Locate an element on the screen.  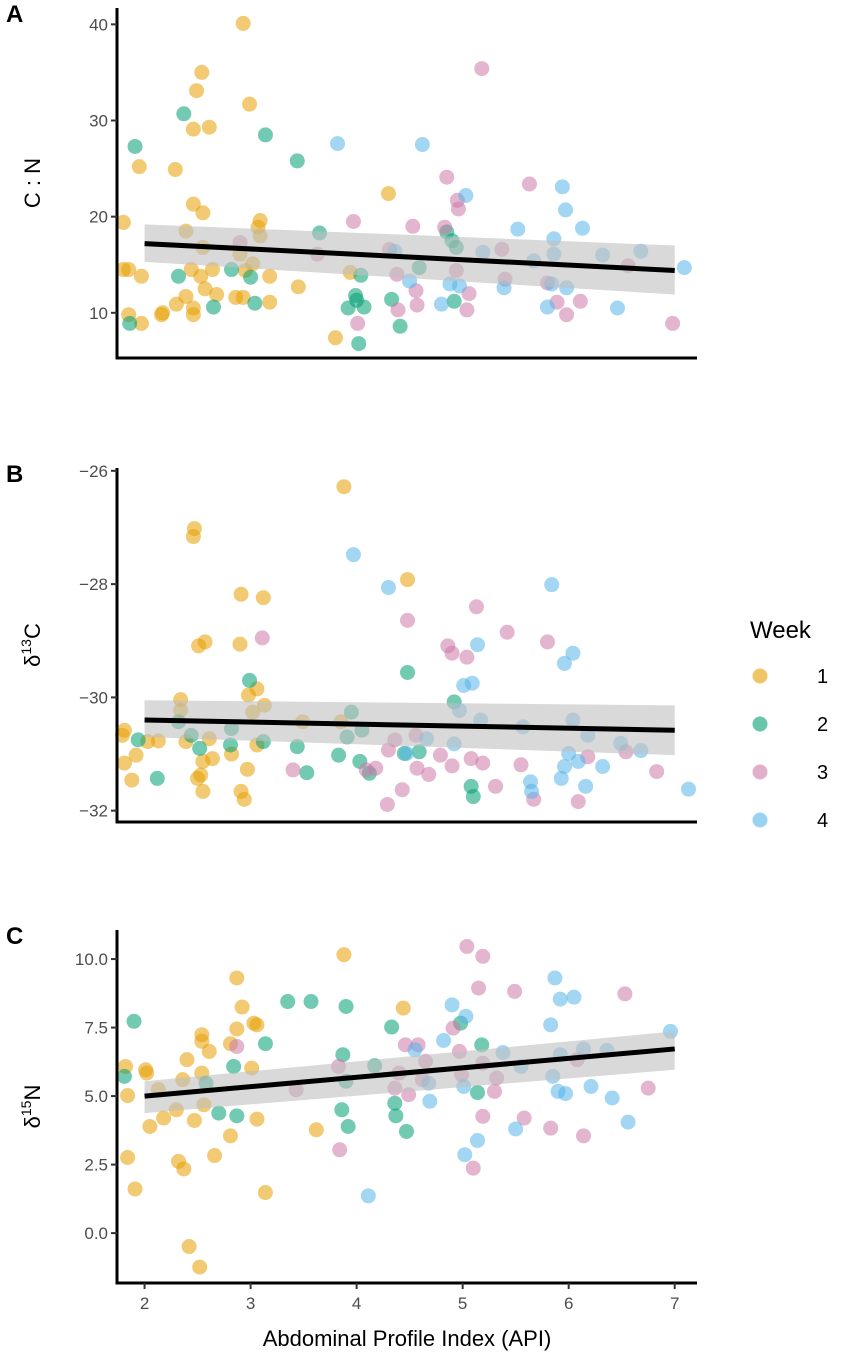
y-tick-label: −26 is located at coordinates (93, 471).